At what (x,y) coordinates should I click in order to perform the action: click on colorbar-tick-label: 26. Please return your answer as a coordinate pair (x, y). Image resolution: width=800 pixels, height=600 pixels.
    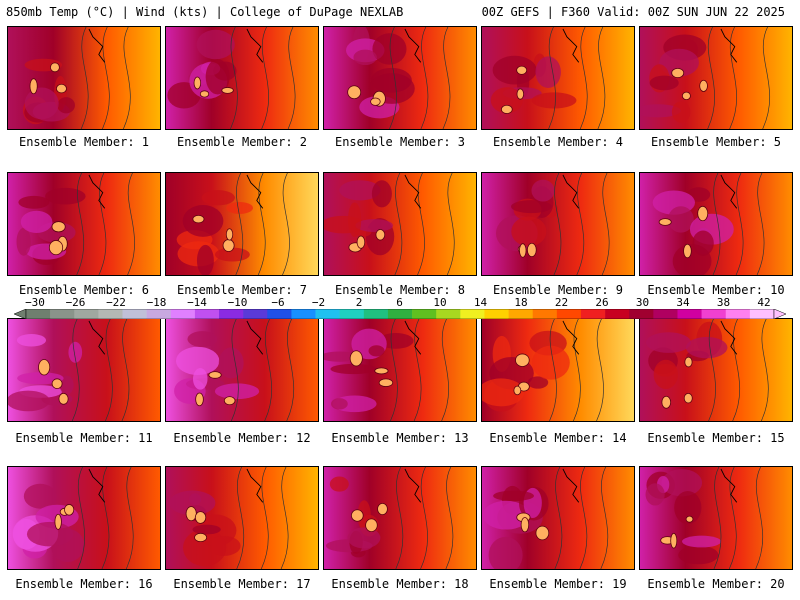
    Looking at the image, I should click on (602, 302).